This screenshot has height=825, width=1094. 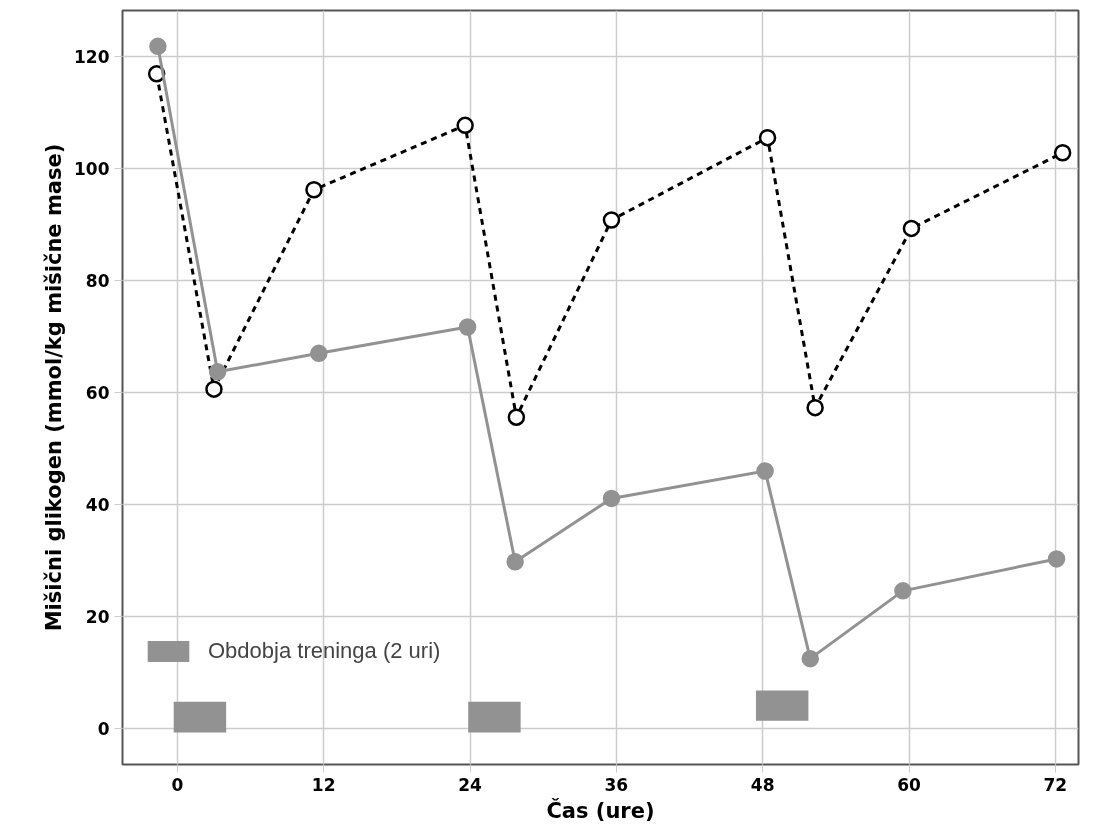 What do you see at coordinates (103, 729) in the screenshot?
I see `y-tick-label: 0` at bounding box center [103, 729].